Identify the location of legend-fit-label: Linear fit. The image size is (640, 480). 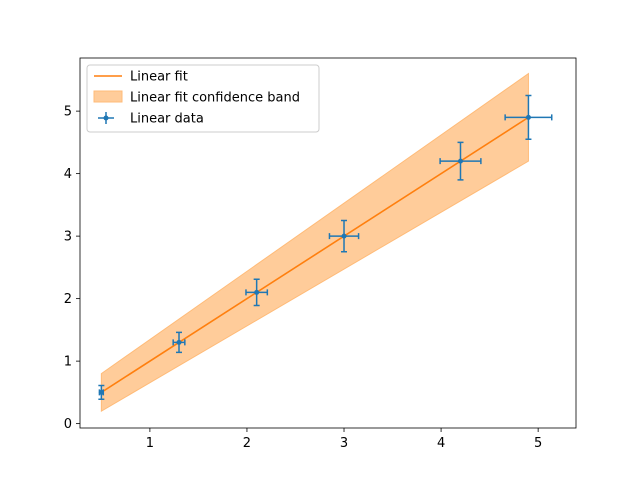
(159, 77).